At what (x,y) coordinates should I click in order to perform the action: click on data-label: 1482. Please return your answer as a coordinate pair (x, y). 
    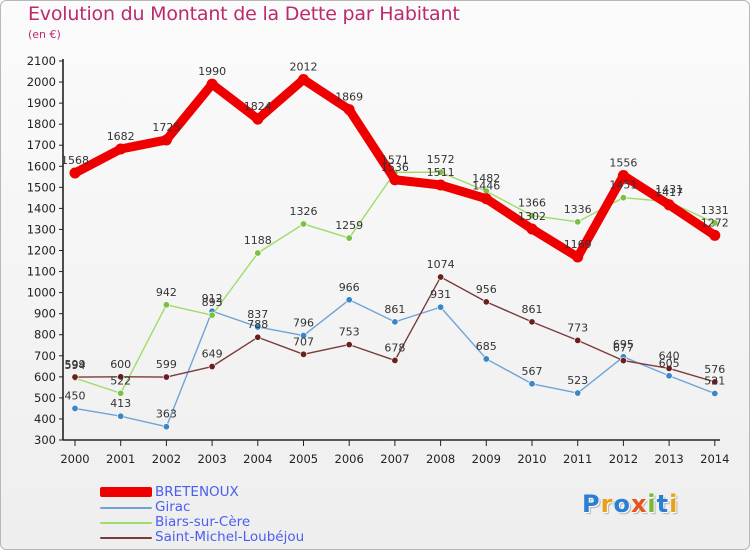
    Looking at the image, I should click on (486, 178).